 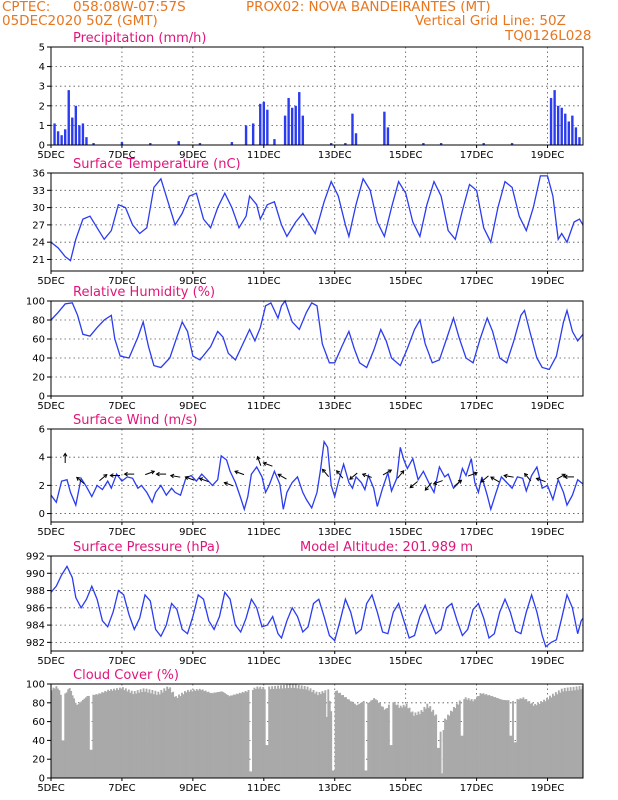 What do you see at coordinates (490, 21) in the screenshot?
I see `header-grid-note: Vertical Grid Line: 50Z` at bounding box center [490, 21].